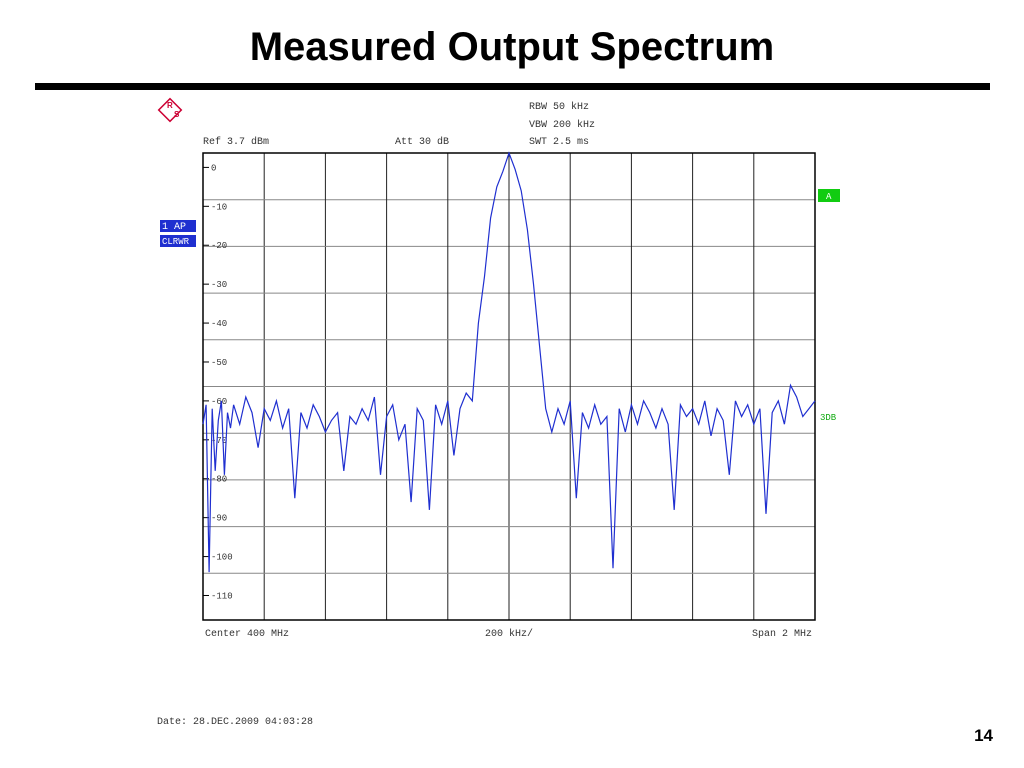 This screenshot has height=768, width=1024. Describe the element at coordinates (174, 227) in the screenshot. I see `trace-label: 1 AP` at that location.